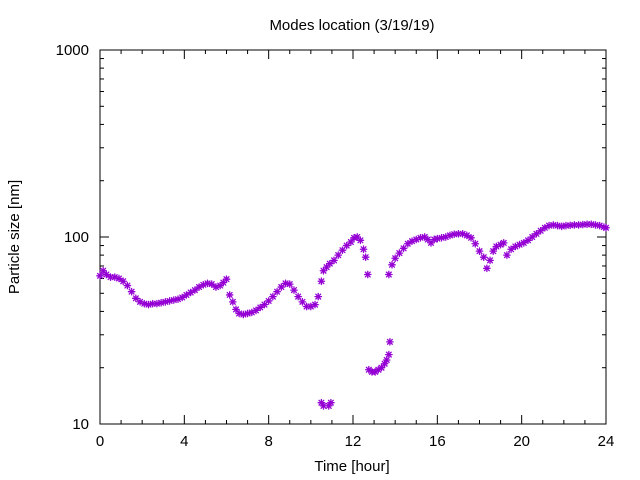 This screenshot has height=480, width=640. I want to click on x-tick-label: 0, so click(100, 441).